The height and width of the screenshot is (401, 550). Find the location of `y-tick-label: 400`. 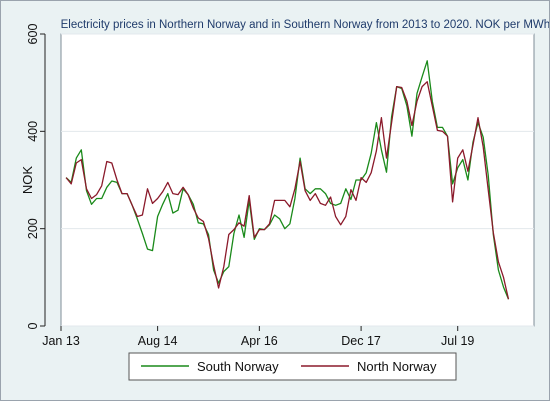

y-tick-label: 400 is located at coordinates (33, 131).